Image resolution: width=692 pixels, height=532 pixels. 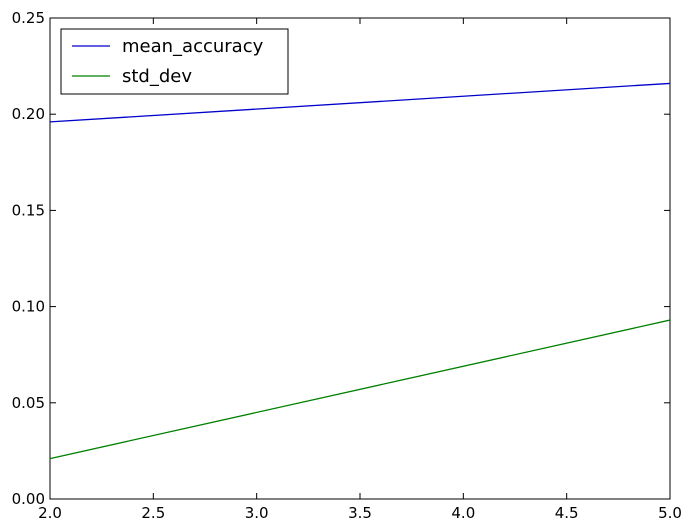 What do you see at coordinates (28, 114) in the screenshot?
I see `y-tick-label: 0.20` at bounding box center [28, 114].